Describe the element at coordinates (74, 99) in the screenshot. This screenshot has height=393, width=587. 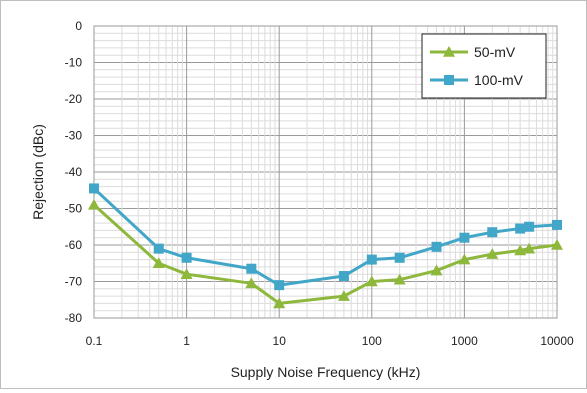
I see `y-tick-label: -20` at that location.